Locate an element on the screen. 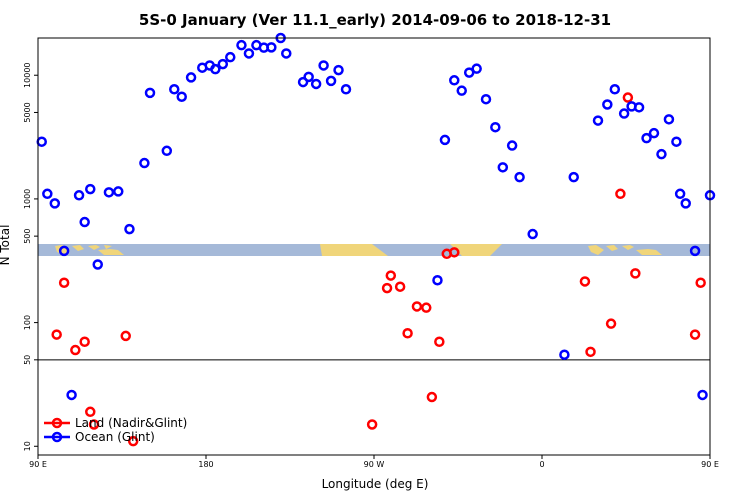 The width and height of the screenshot is (750, 500). surface-band is located at coordinates (374, 250).